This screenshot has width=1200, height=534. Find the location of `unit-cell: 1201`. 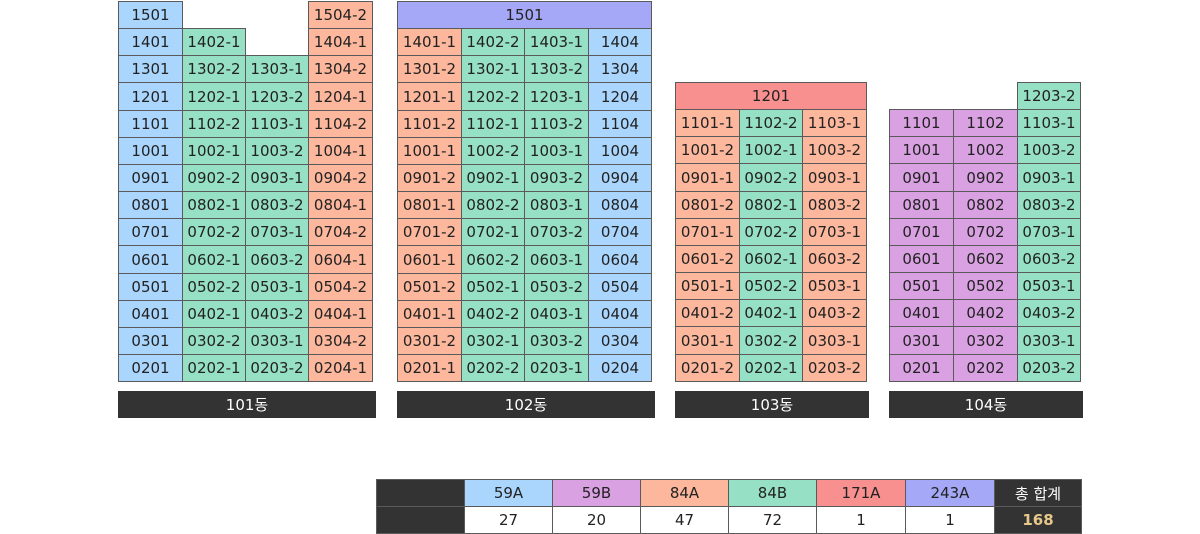

unit-cell: 1201 is located at coordinates (150, 96).